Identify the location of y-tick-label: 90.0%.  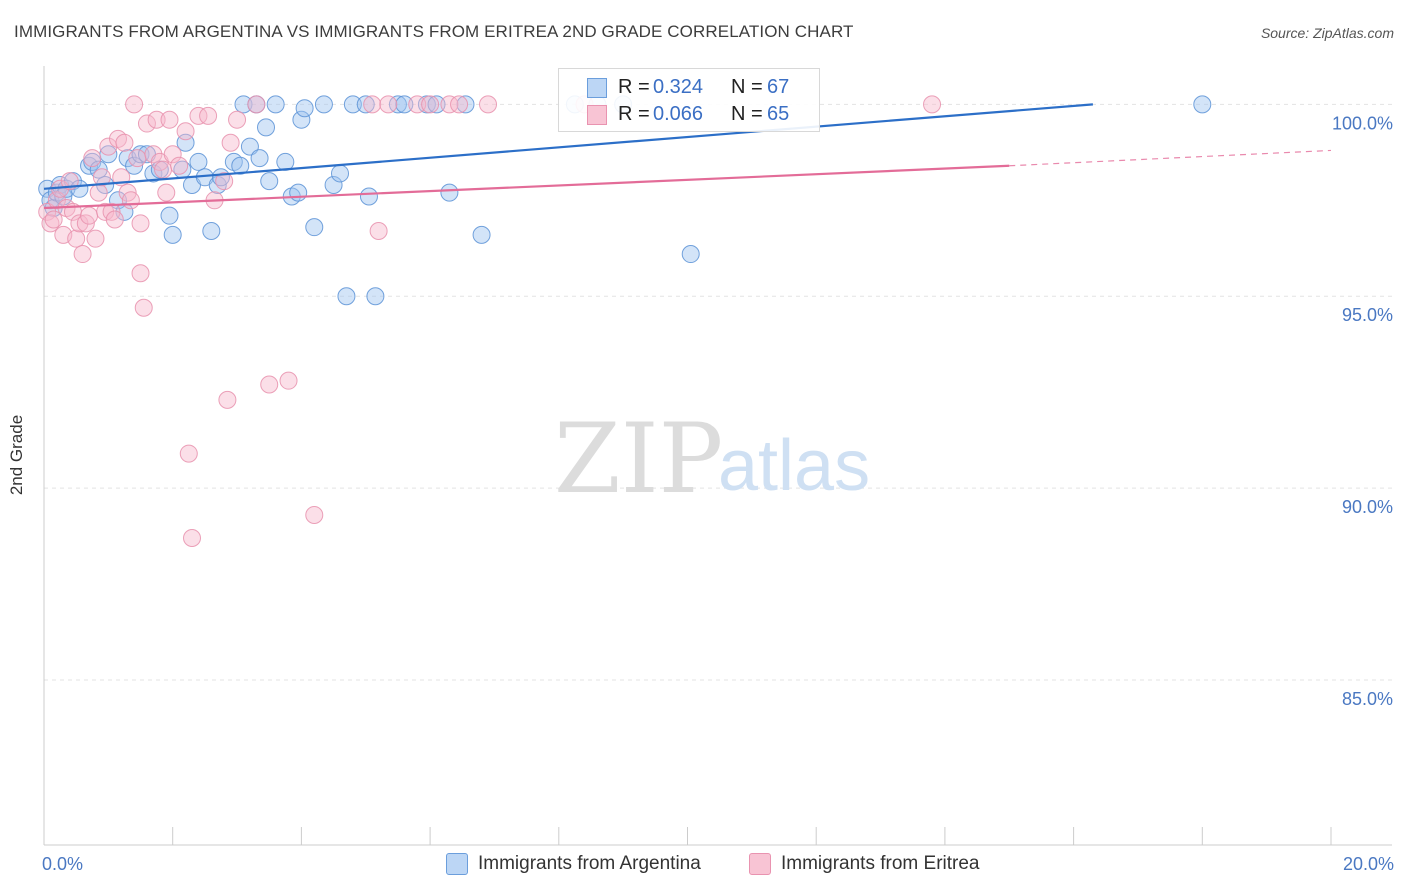
(1367, 507).